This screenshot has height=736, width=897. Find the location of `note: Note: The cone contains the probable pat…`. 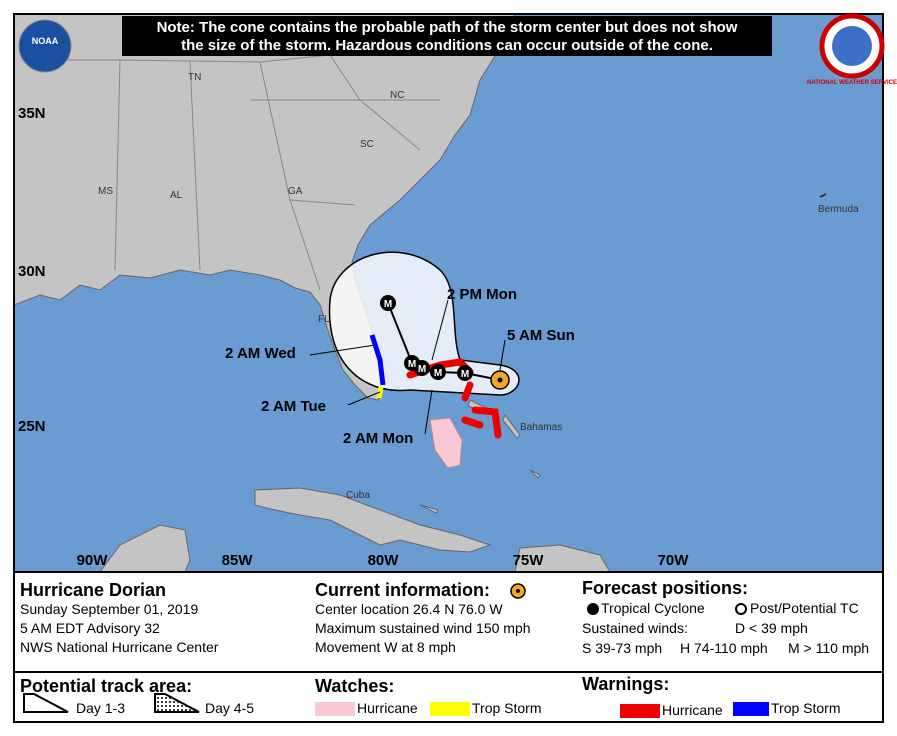

note: Note: The cone contains the probable pat… is located at coordinates (447, 27).